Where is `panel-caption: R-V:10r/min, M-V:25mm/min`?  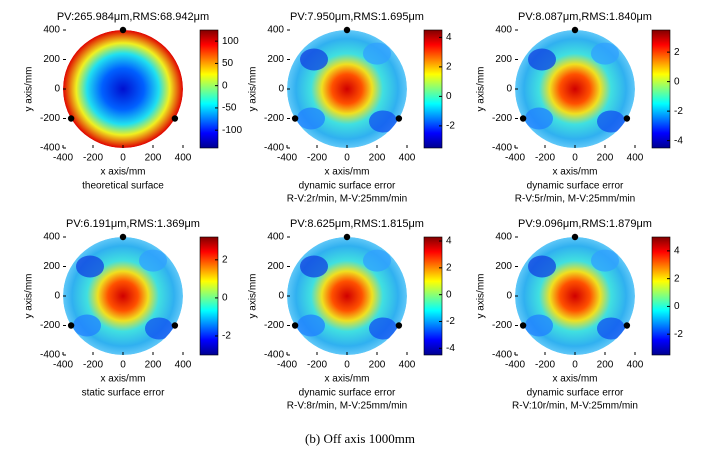
panel-caption: R-V:10r/min, M-V:25mm/min is located at coordinates (575, 406).